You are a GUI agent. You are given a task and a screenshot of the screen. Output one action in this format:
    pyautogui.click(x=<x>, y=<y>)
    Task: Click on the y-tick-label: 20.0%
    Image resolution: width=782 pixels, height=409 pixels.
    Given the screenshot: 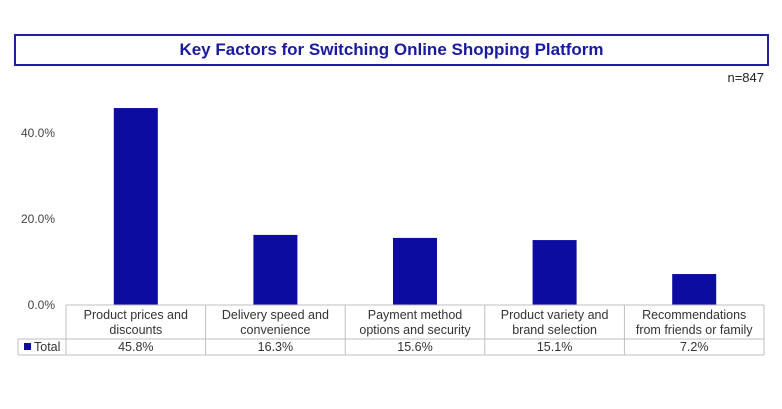 What is the action you would take?
    pyautogui.click(x=38, y=219)
    